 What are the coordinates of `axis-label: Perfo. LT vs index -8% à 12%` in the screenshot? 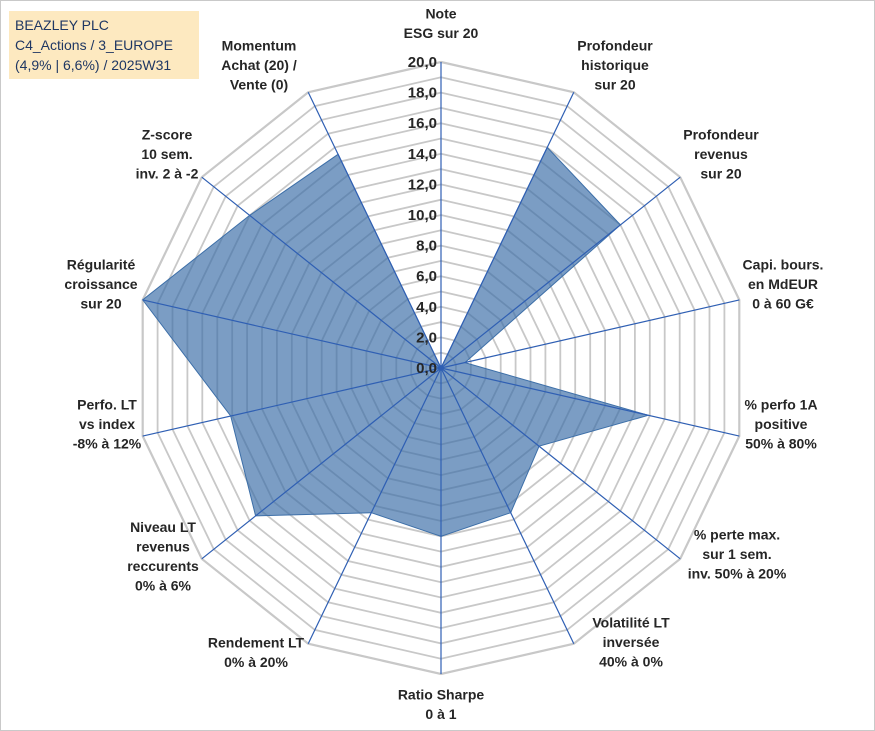 It's located at (107, 424).